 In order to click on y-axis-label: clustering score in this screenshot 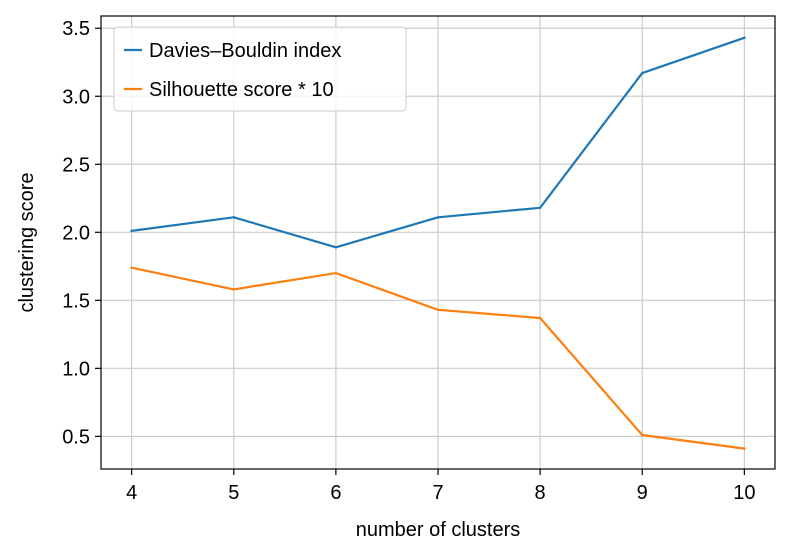, I will do `click(27, 242)`.